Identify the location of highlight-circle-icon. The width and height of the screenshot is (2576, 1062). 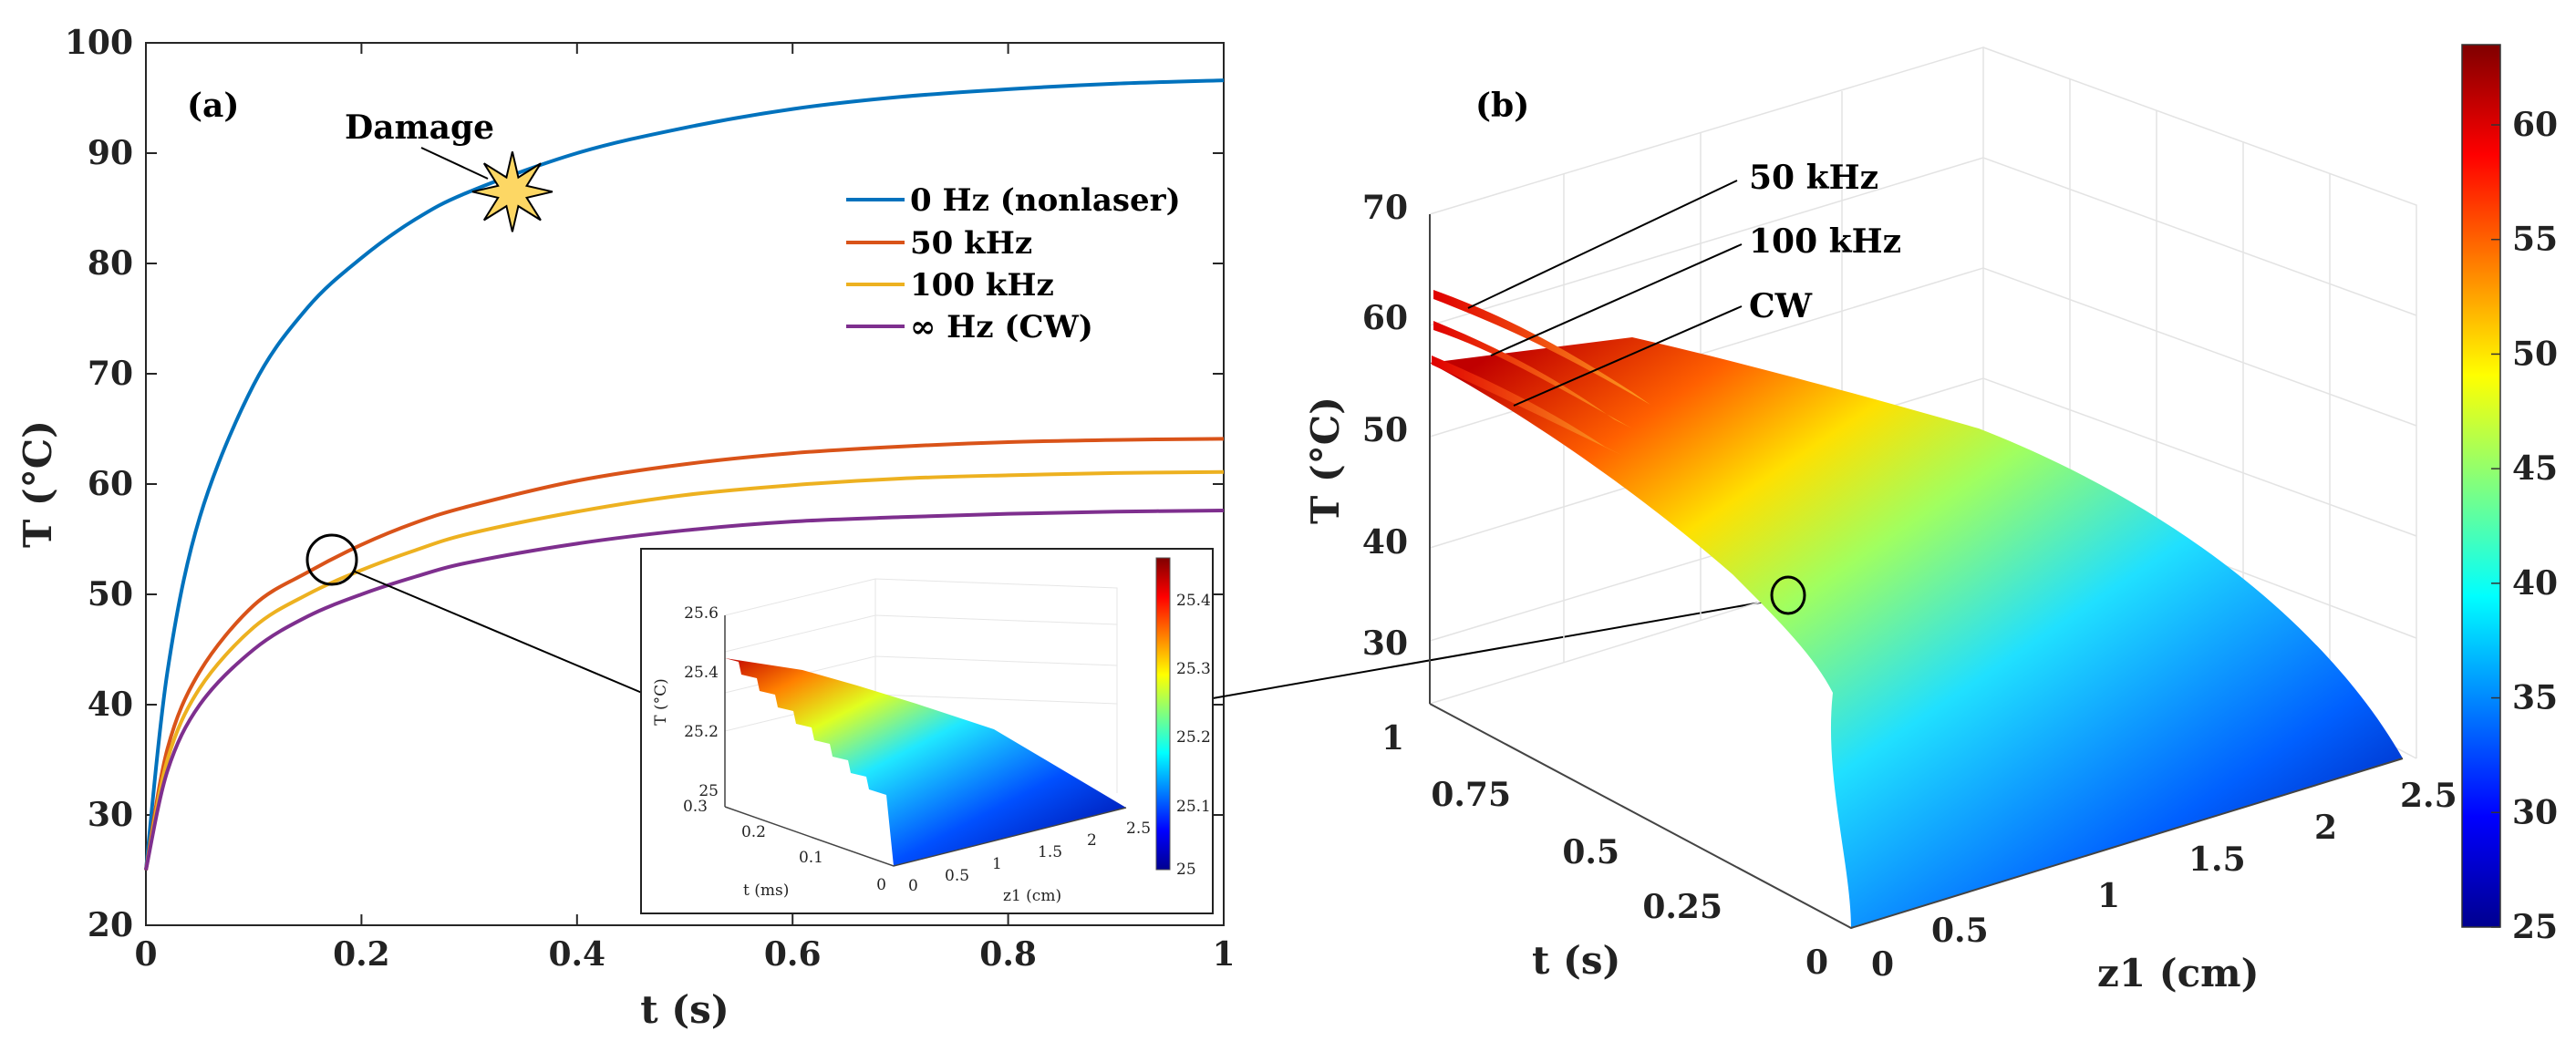
(331, 559).